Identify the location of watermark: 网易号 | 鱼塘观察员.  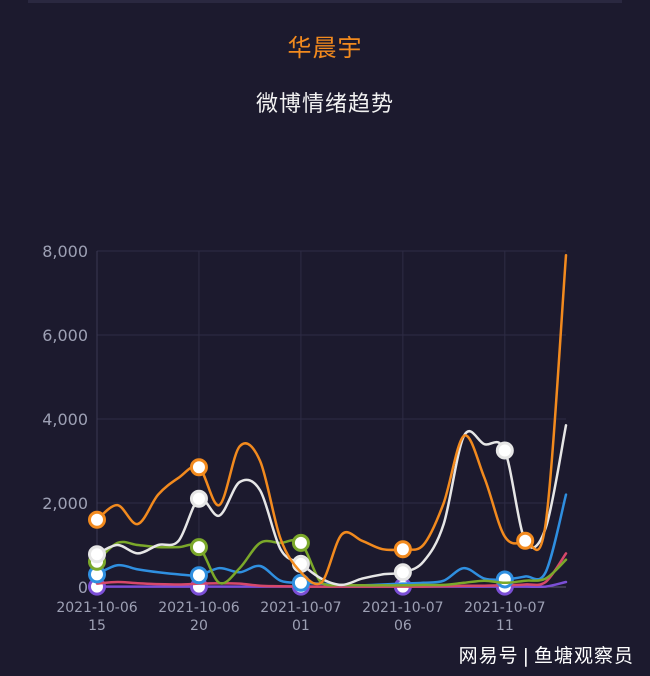
(546, 654).